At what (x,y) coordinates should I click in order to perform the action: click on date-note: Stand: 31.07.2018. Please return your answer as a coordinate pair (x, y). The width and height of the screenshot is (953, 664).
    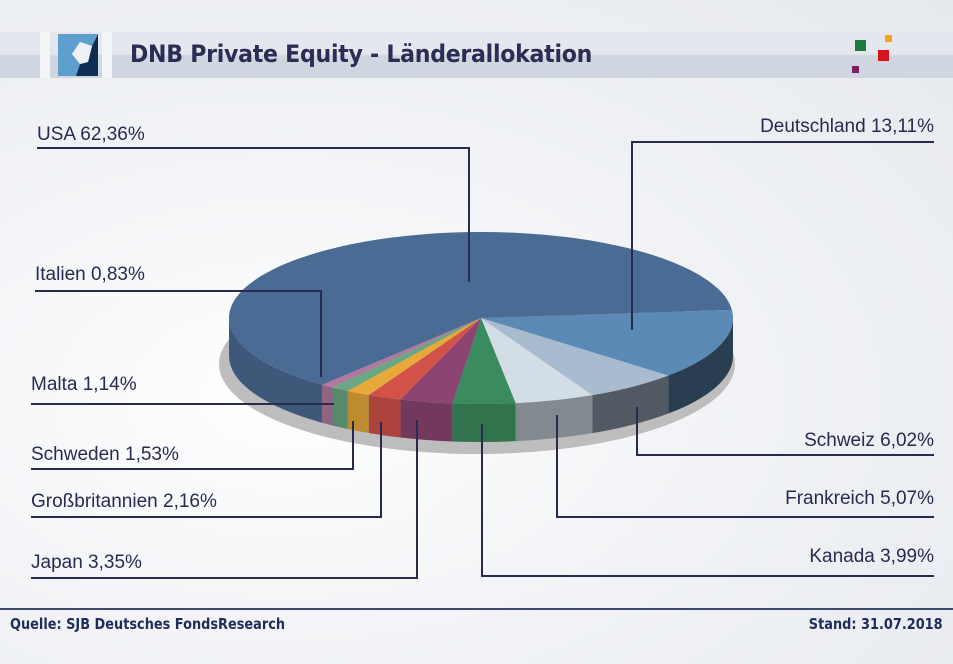
    Looking at the image, I should click on (876, 624).